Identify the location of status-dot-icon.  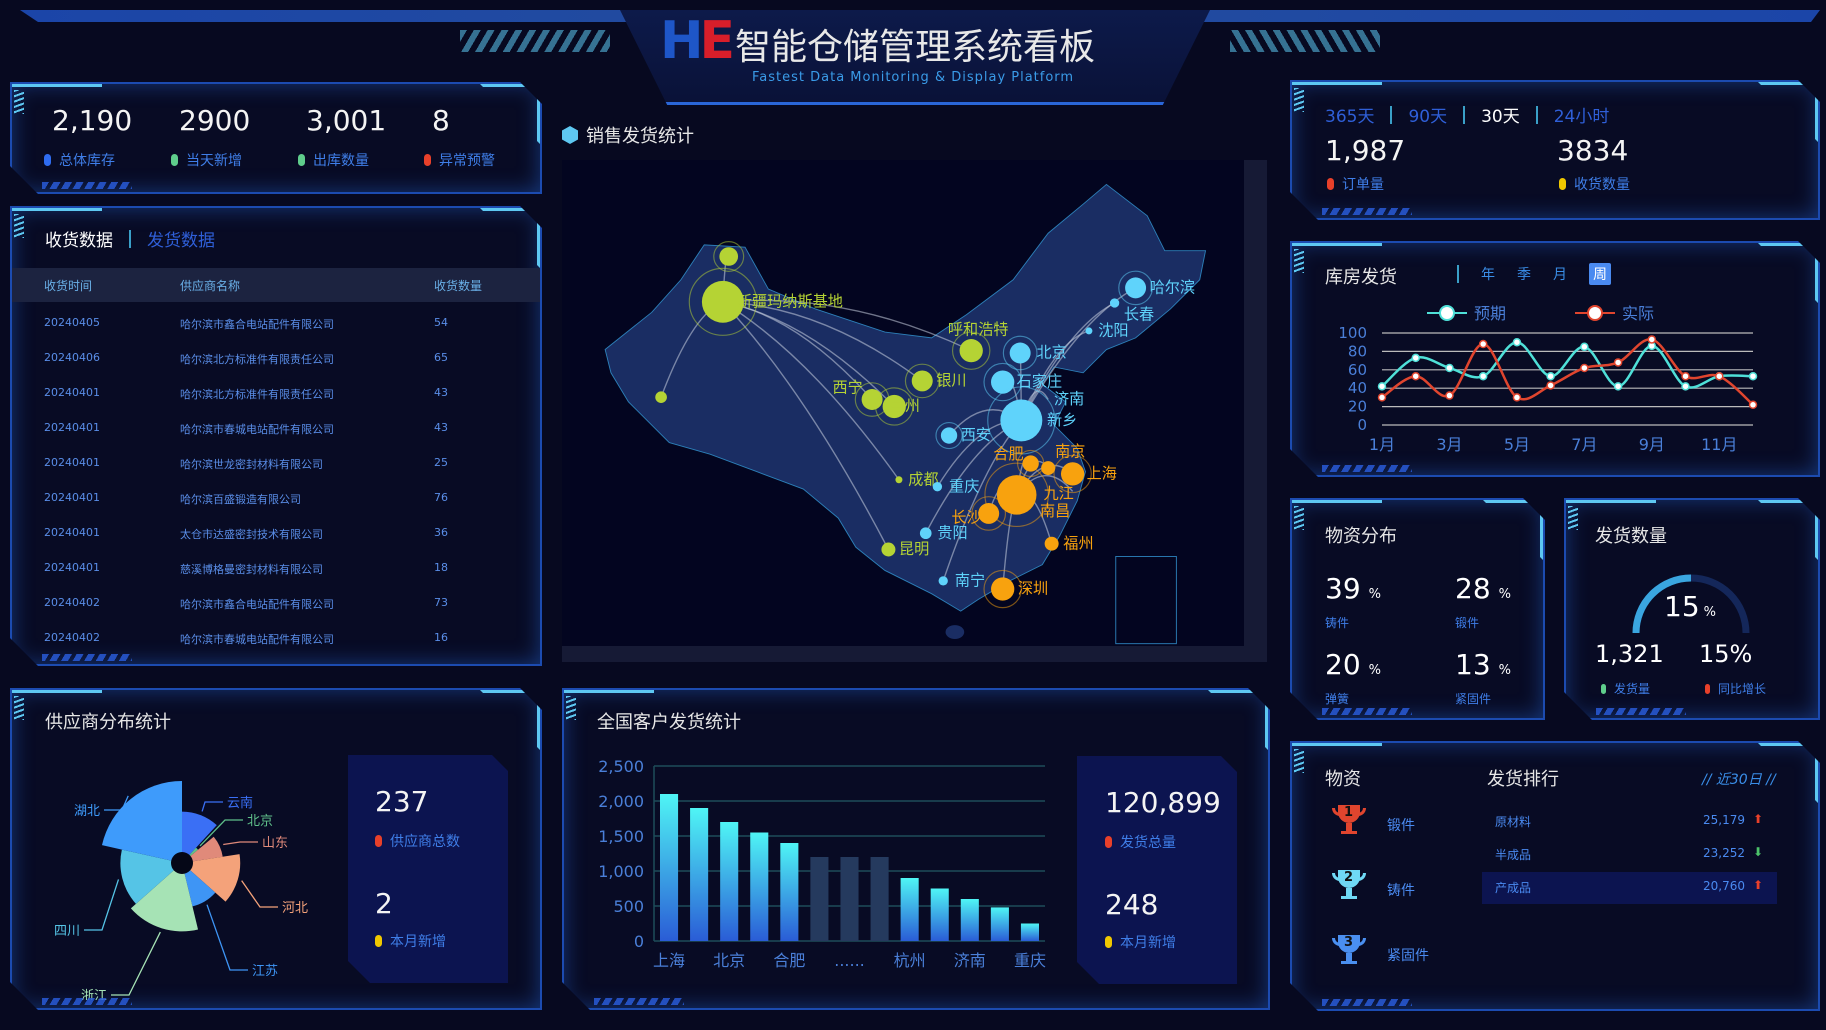
(301, 160).